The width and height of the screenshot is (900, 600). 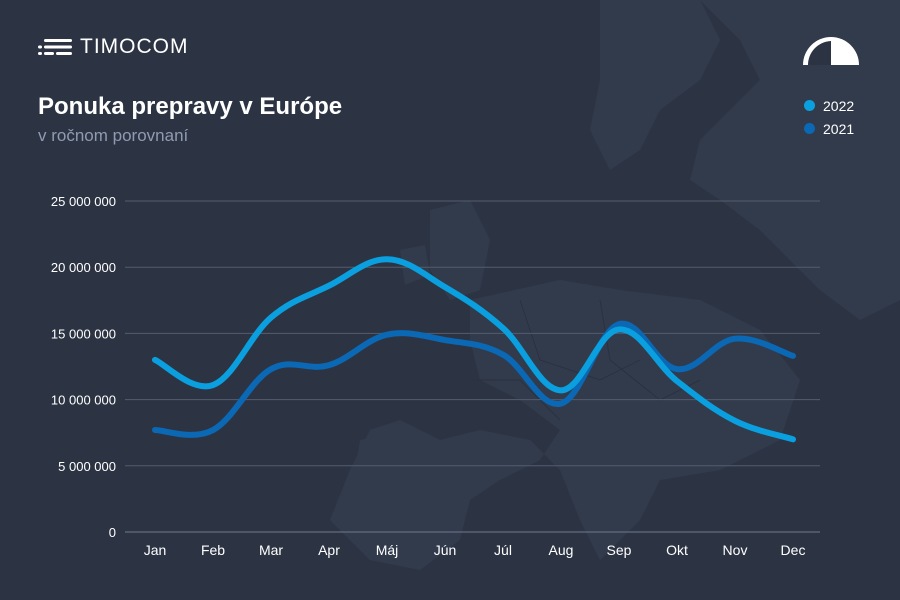 I want to click on x-axis-ticks: Jan Feb Mar Apr Máj Jún Júl Aug Sep Okt Nov Dec, so click(x=475, y=550).